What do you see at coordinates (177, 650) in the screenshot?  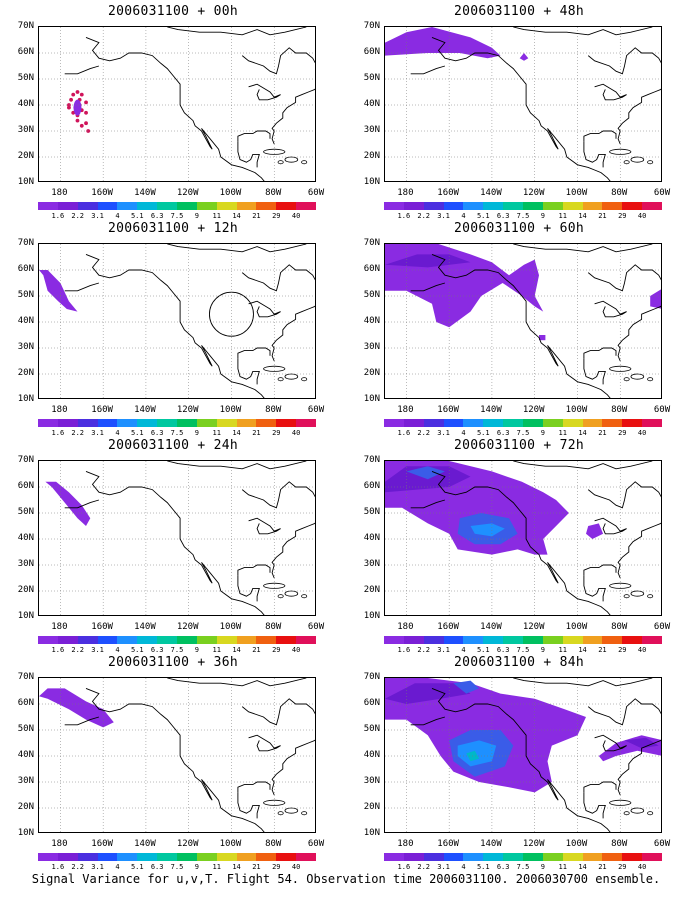 I see `colorbar-label: 7.5` at bounding box center [177, 650].